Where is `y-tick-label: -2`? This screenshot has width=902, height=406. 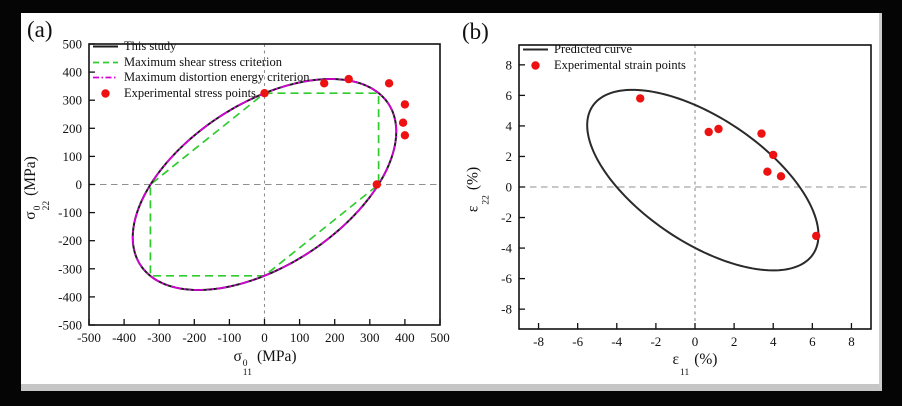
y-tick-label: -2 is located at coordinates (506, 217).